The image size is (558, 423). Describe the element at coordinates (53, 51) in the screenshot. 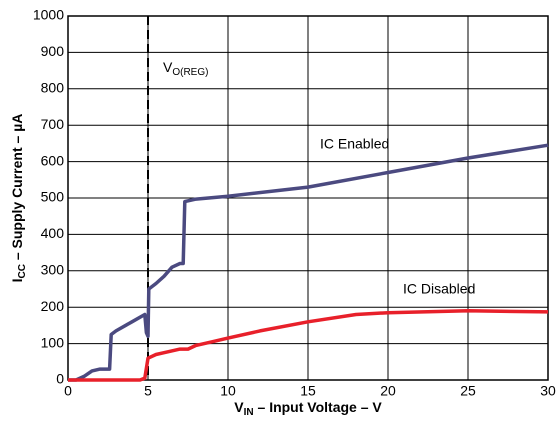

I see `y-tick-label: 900` at that location.